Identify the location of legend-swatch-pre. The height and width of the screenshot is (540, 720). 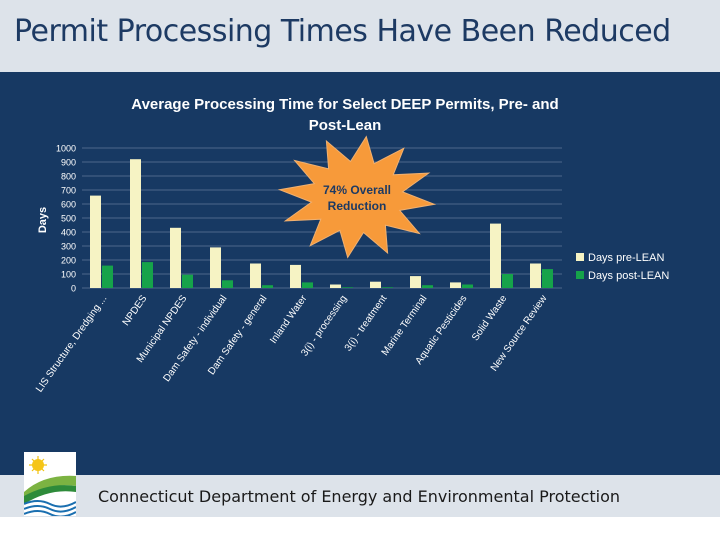
(580, 257).